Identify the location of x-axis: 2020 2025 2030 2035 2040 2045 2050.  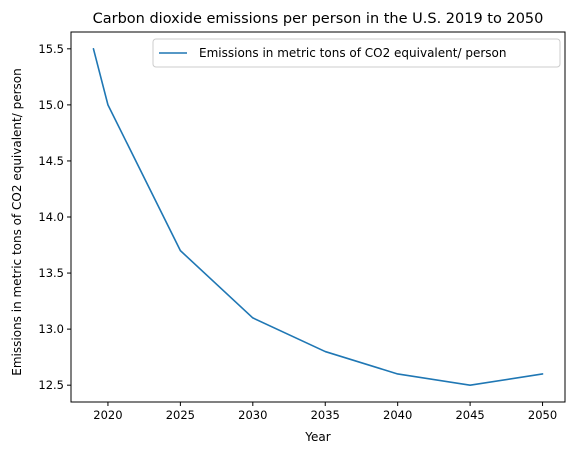
(325, 412).